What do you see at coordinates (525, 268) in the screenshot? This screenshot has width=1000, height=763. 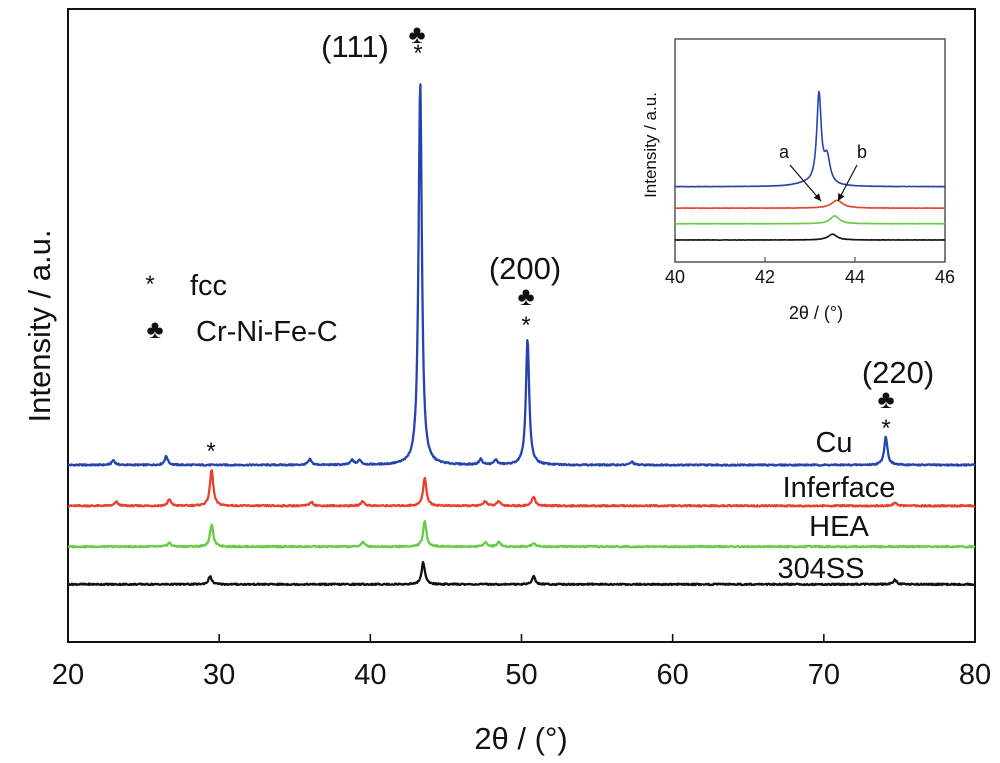 I see `peak-label: (200)` at bounding box center [525, 268].